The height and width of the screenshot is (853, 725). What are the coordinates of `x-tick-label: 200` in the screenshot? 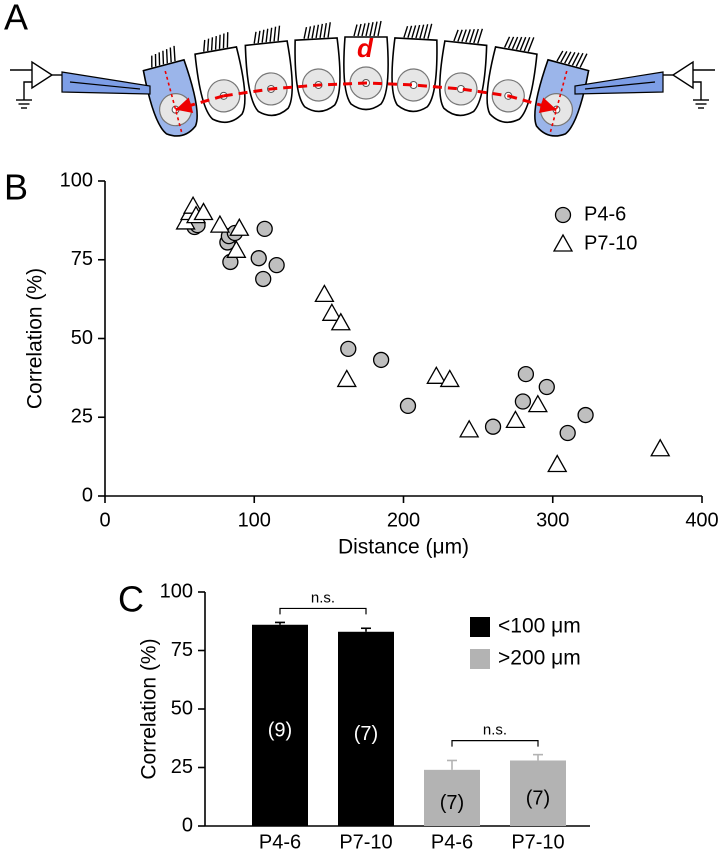 It's located at (403, 520).